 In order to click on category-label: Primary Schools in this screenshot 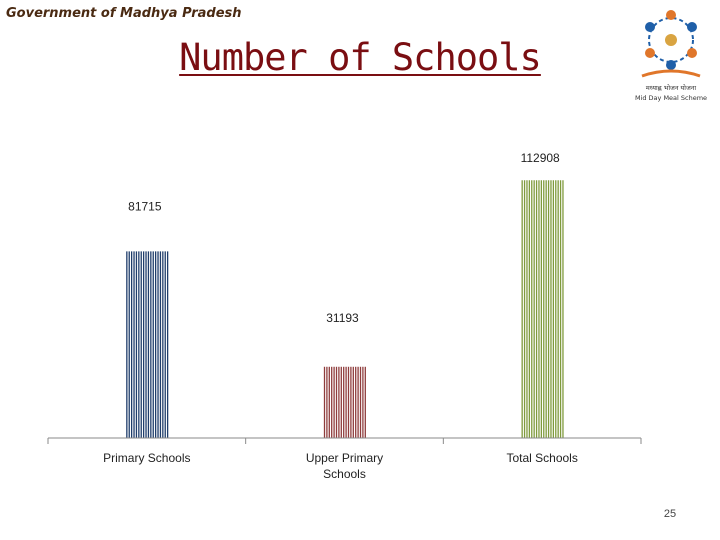, I will do `click(146, 458)`.